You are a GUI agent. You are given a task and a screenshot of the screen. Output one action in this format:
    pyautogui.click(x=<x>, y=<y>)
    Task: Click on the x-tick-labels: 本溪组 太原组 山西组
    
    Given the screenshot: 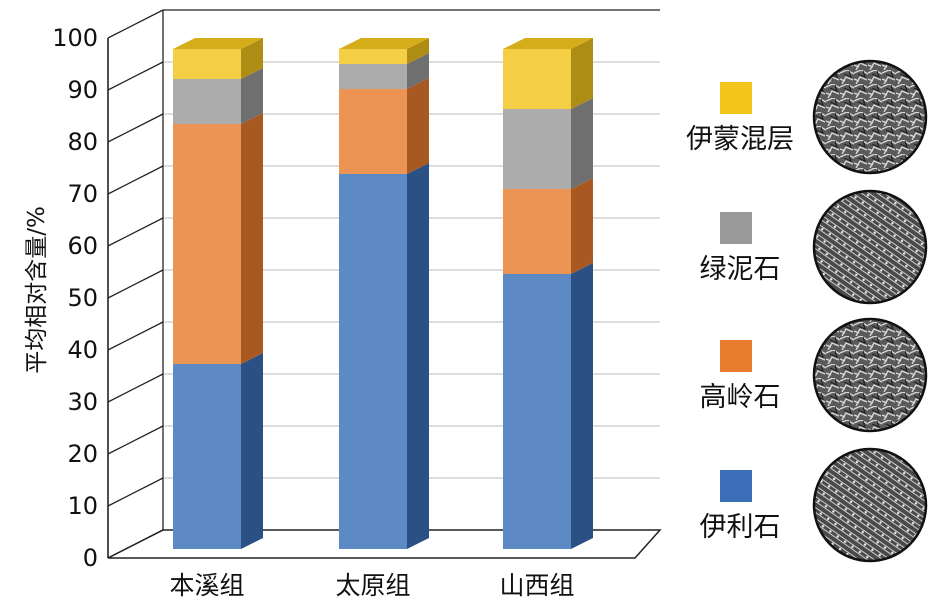 What is the action you would take?
    pyautogui.click(x=371, y=585)
    